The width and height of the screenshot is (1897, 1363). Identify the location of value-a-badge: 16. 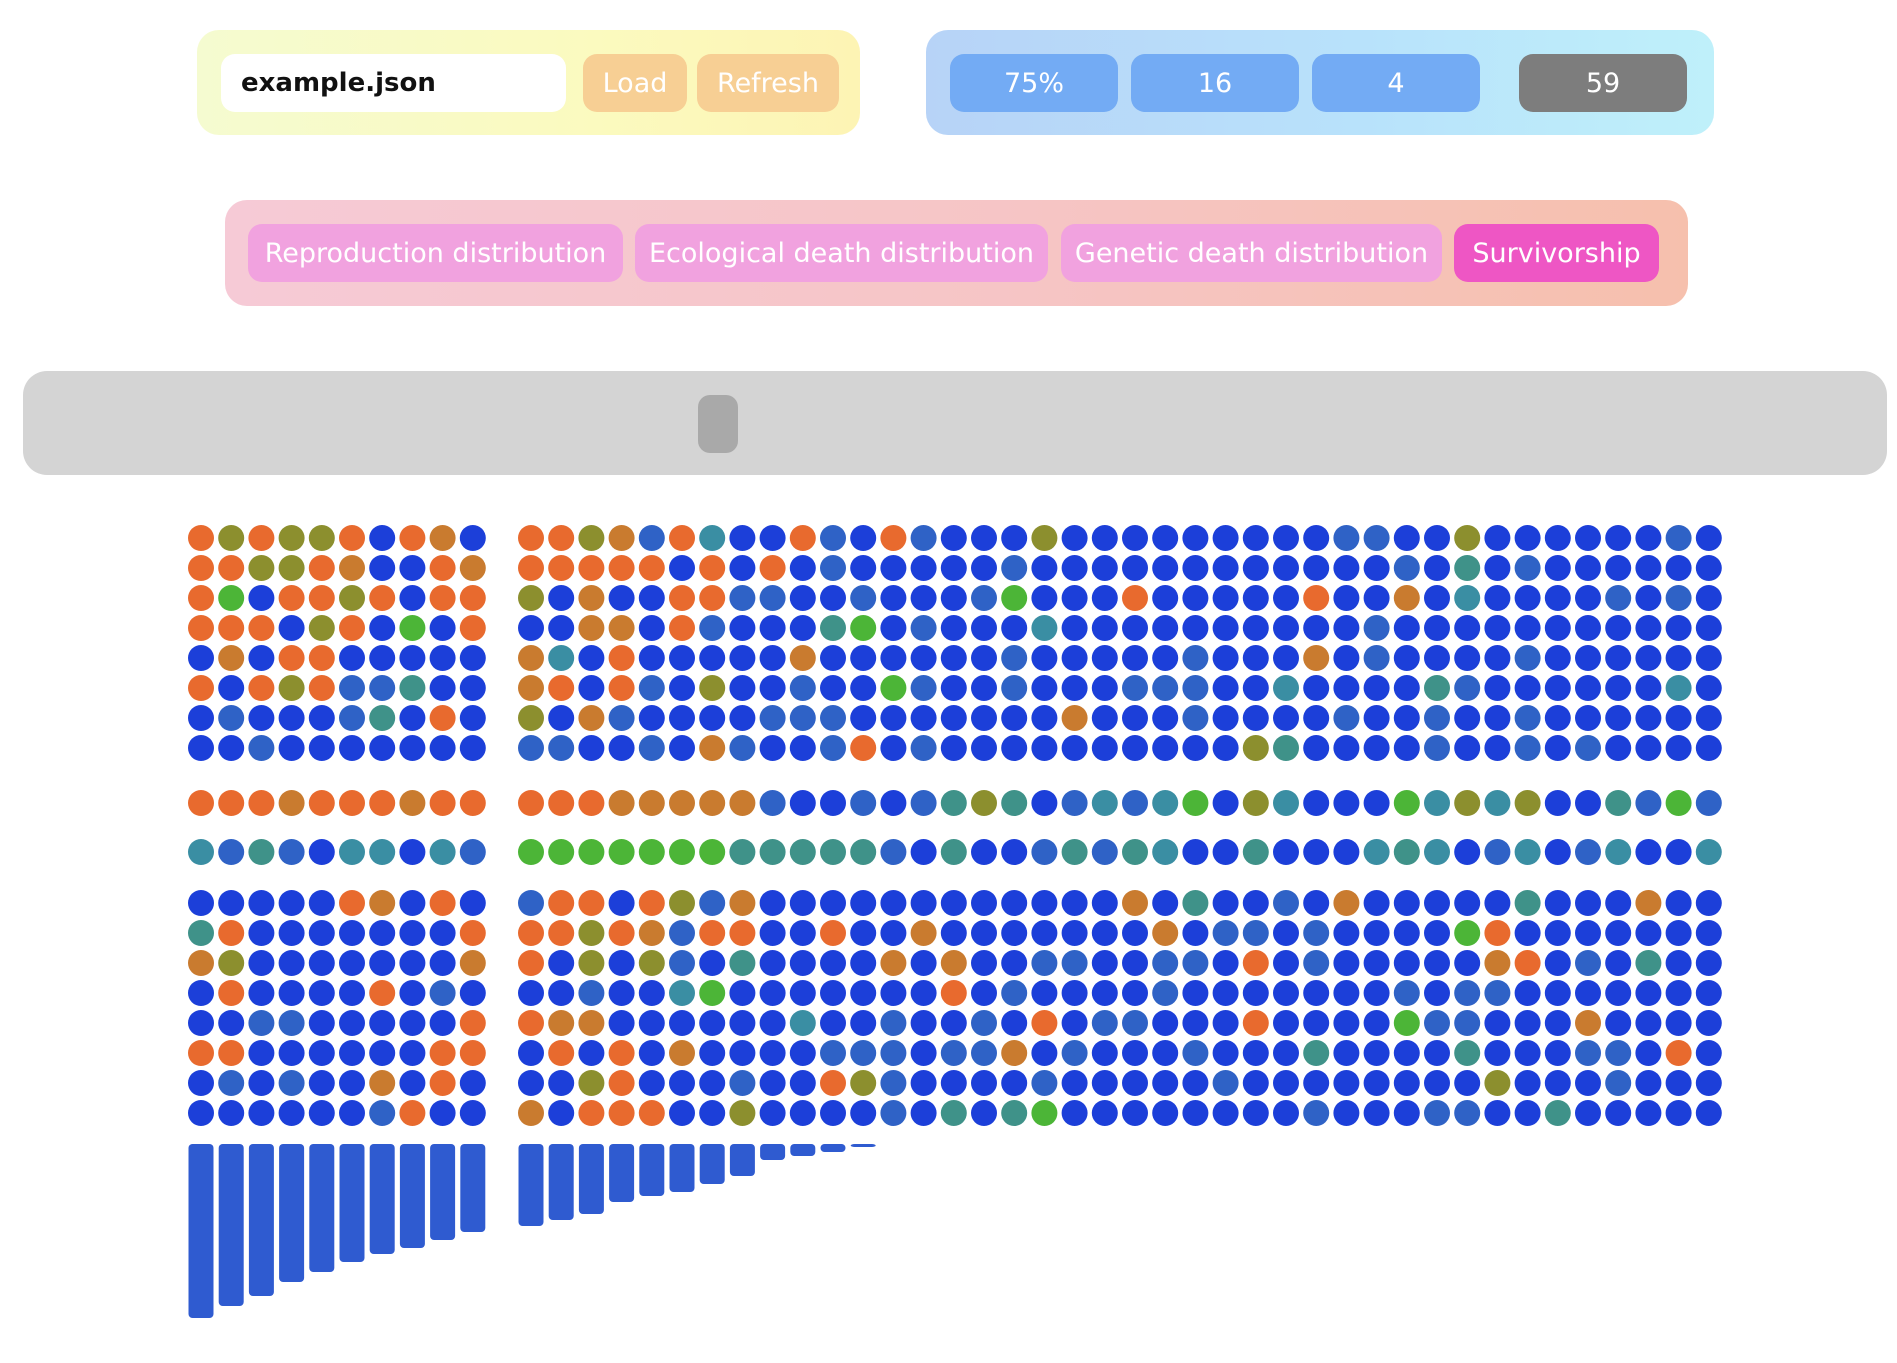
(1215, 83).